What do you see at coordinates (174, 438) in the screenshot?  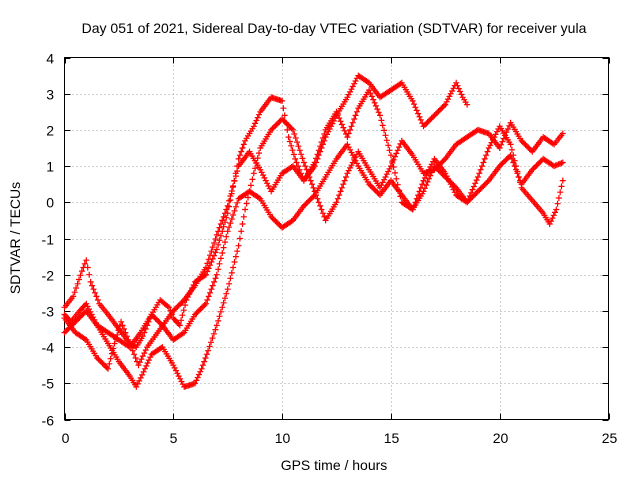 I see `x-tick-label: 5` at bounding box center [174, 438].